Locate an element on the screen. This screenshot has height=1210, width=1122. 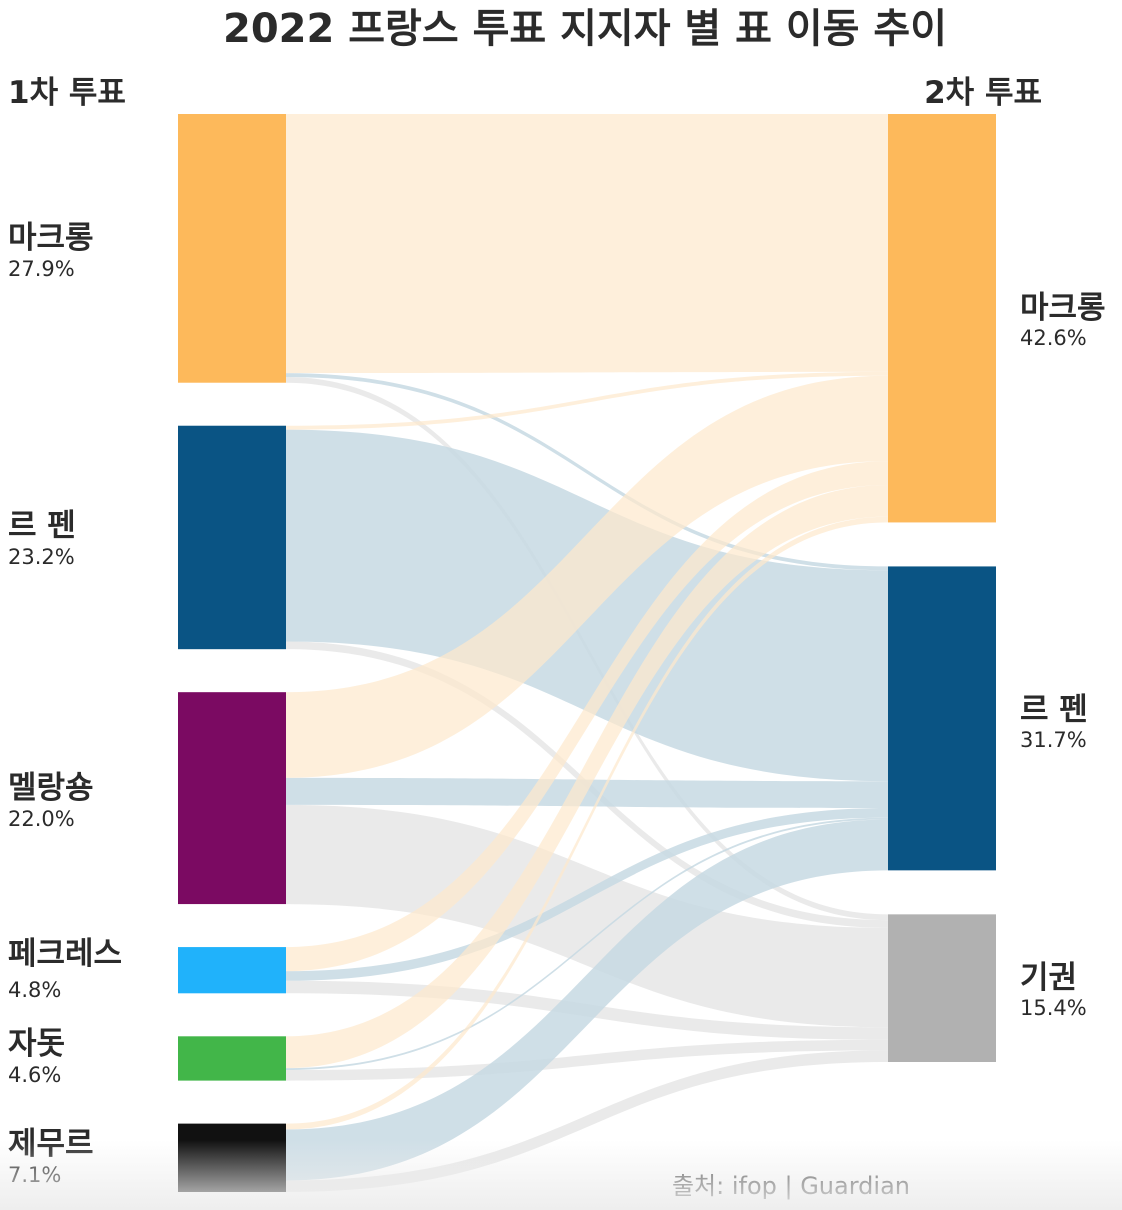
target-pct-macron: 42.6% is located at coordinates (1053, 338).